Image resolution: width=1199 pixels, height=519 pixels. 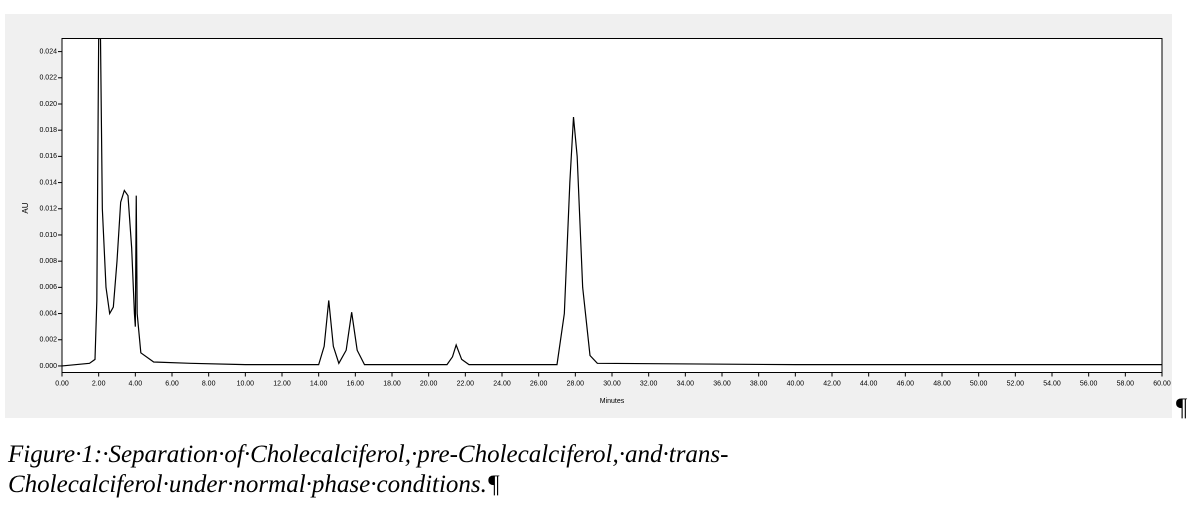 I want to click on x-tick-label: 46.00, so click(x=906, y=383).